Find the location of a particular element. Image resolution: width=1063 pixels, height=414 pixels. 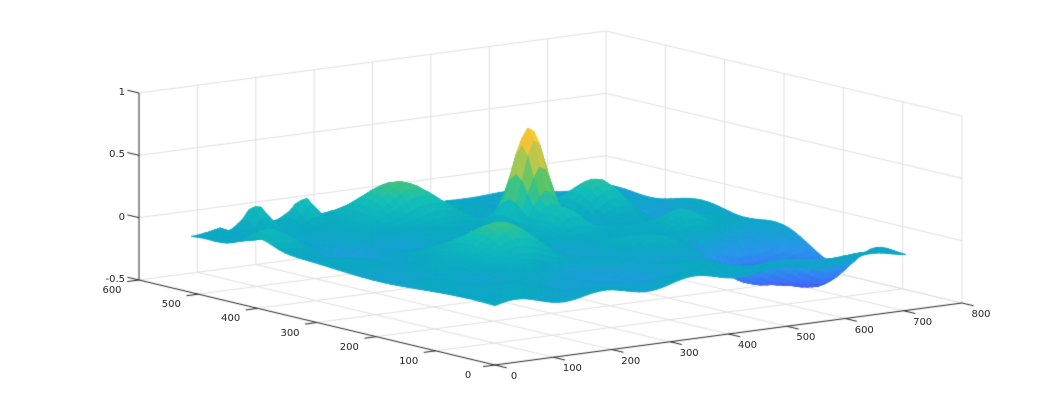

z-tick-label: 0.5 is located at coordinates (117, 155).